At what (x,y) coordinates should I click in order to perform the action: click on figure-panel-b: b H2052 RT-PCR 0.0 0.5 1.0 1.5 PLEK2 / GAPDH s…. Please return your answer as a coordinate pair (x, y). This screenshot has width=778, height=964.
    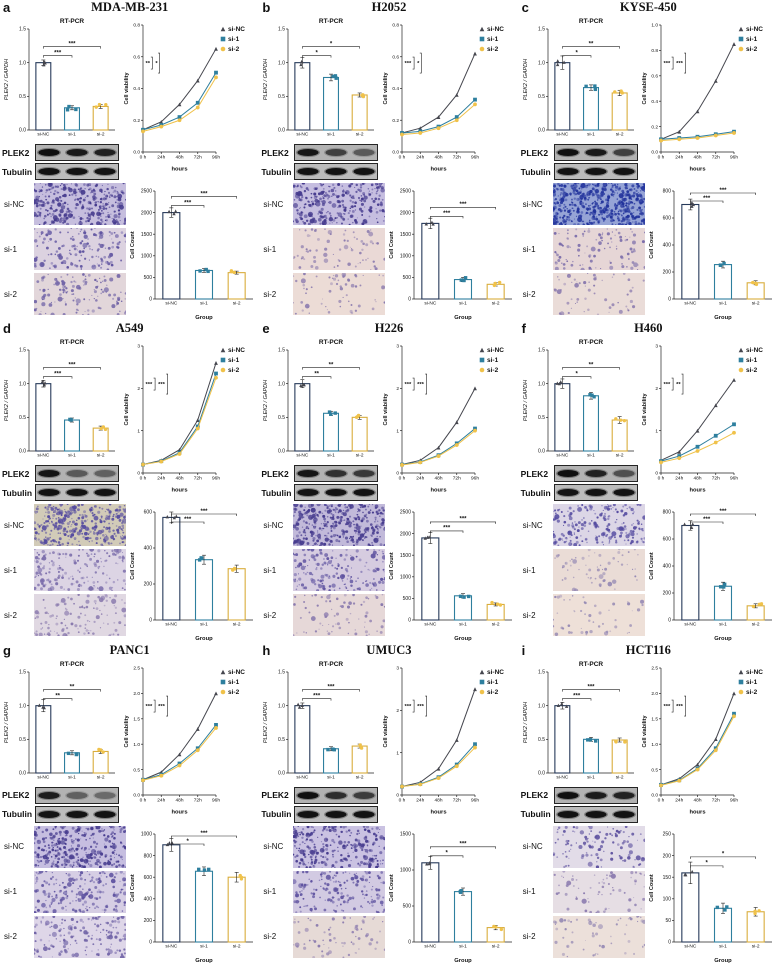
    Looking at the image, I should click on (388, 160).